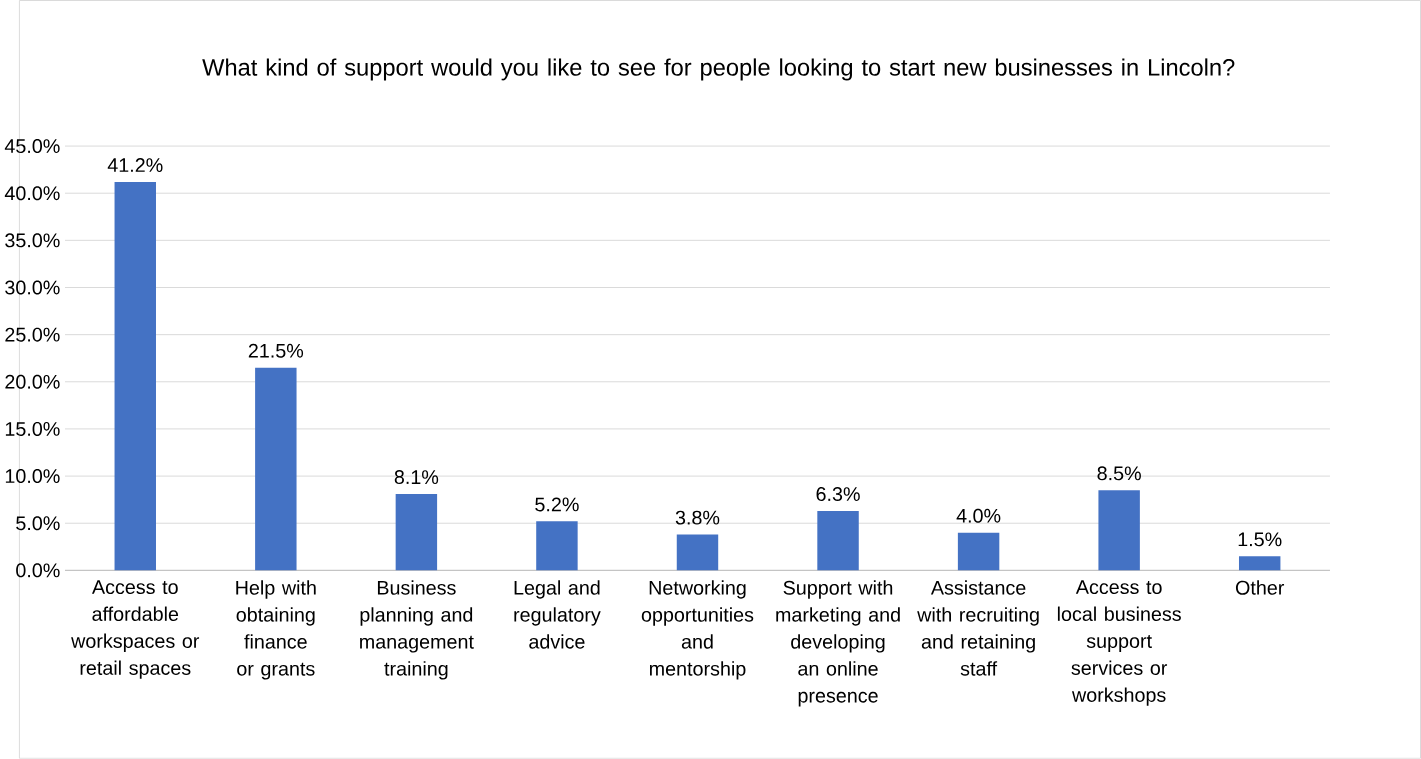 Image resolution: width=1421 pixels, height=759 pixels. I want to click on y-tick-label: 10.0%, so click(32, 476).